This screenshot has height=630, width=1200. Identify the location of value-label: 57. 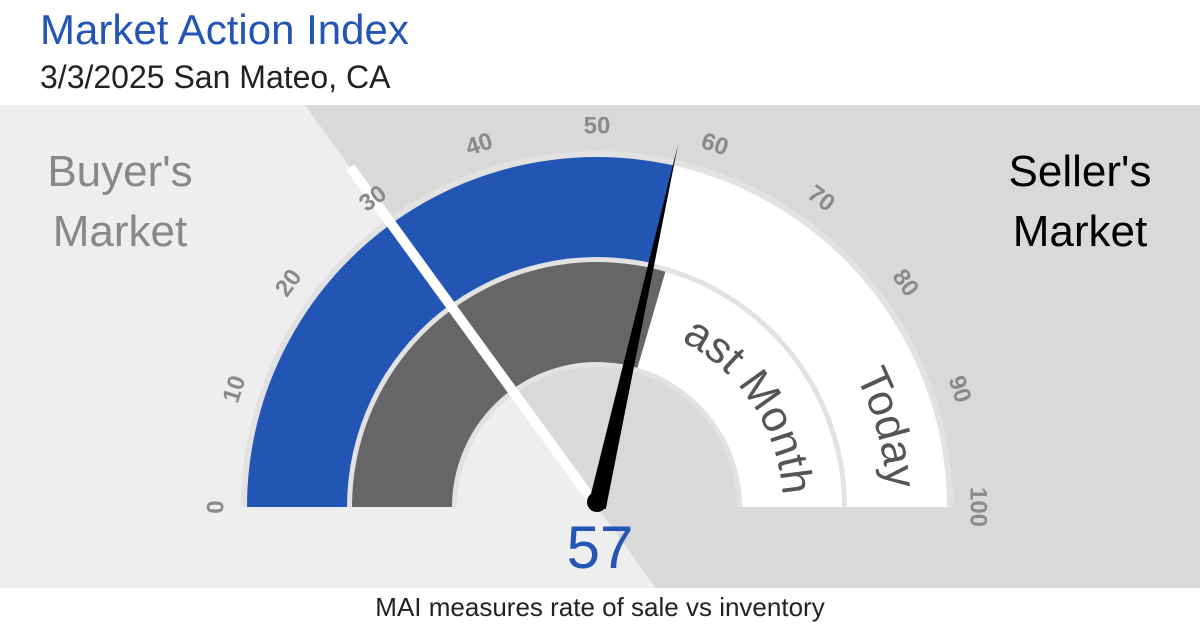
(600, 547).